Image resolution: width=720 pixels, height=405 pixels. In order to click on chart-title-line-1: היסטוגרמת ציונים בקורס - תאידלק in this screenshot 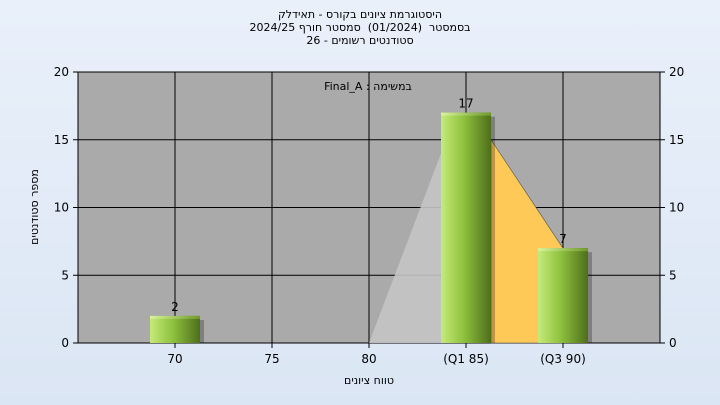, I will do `click(360, 14)`.